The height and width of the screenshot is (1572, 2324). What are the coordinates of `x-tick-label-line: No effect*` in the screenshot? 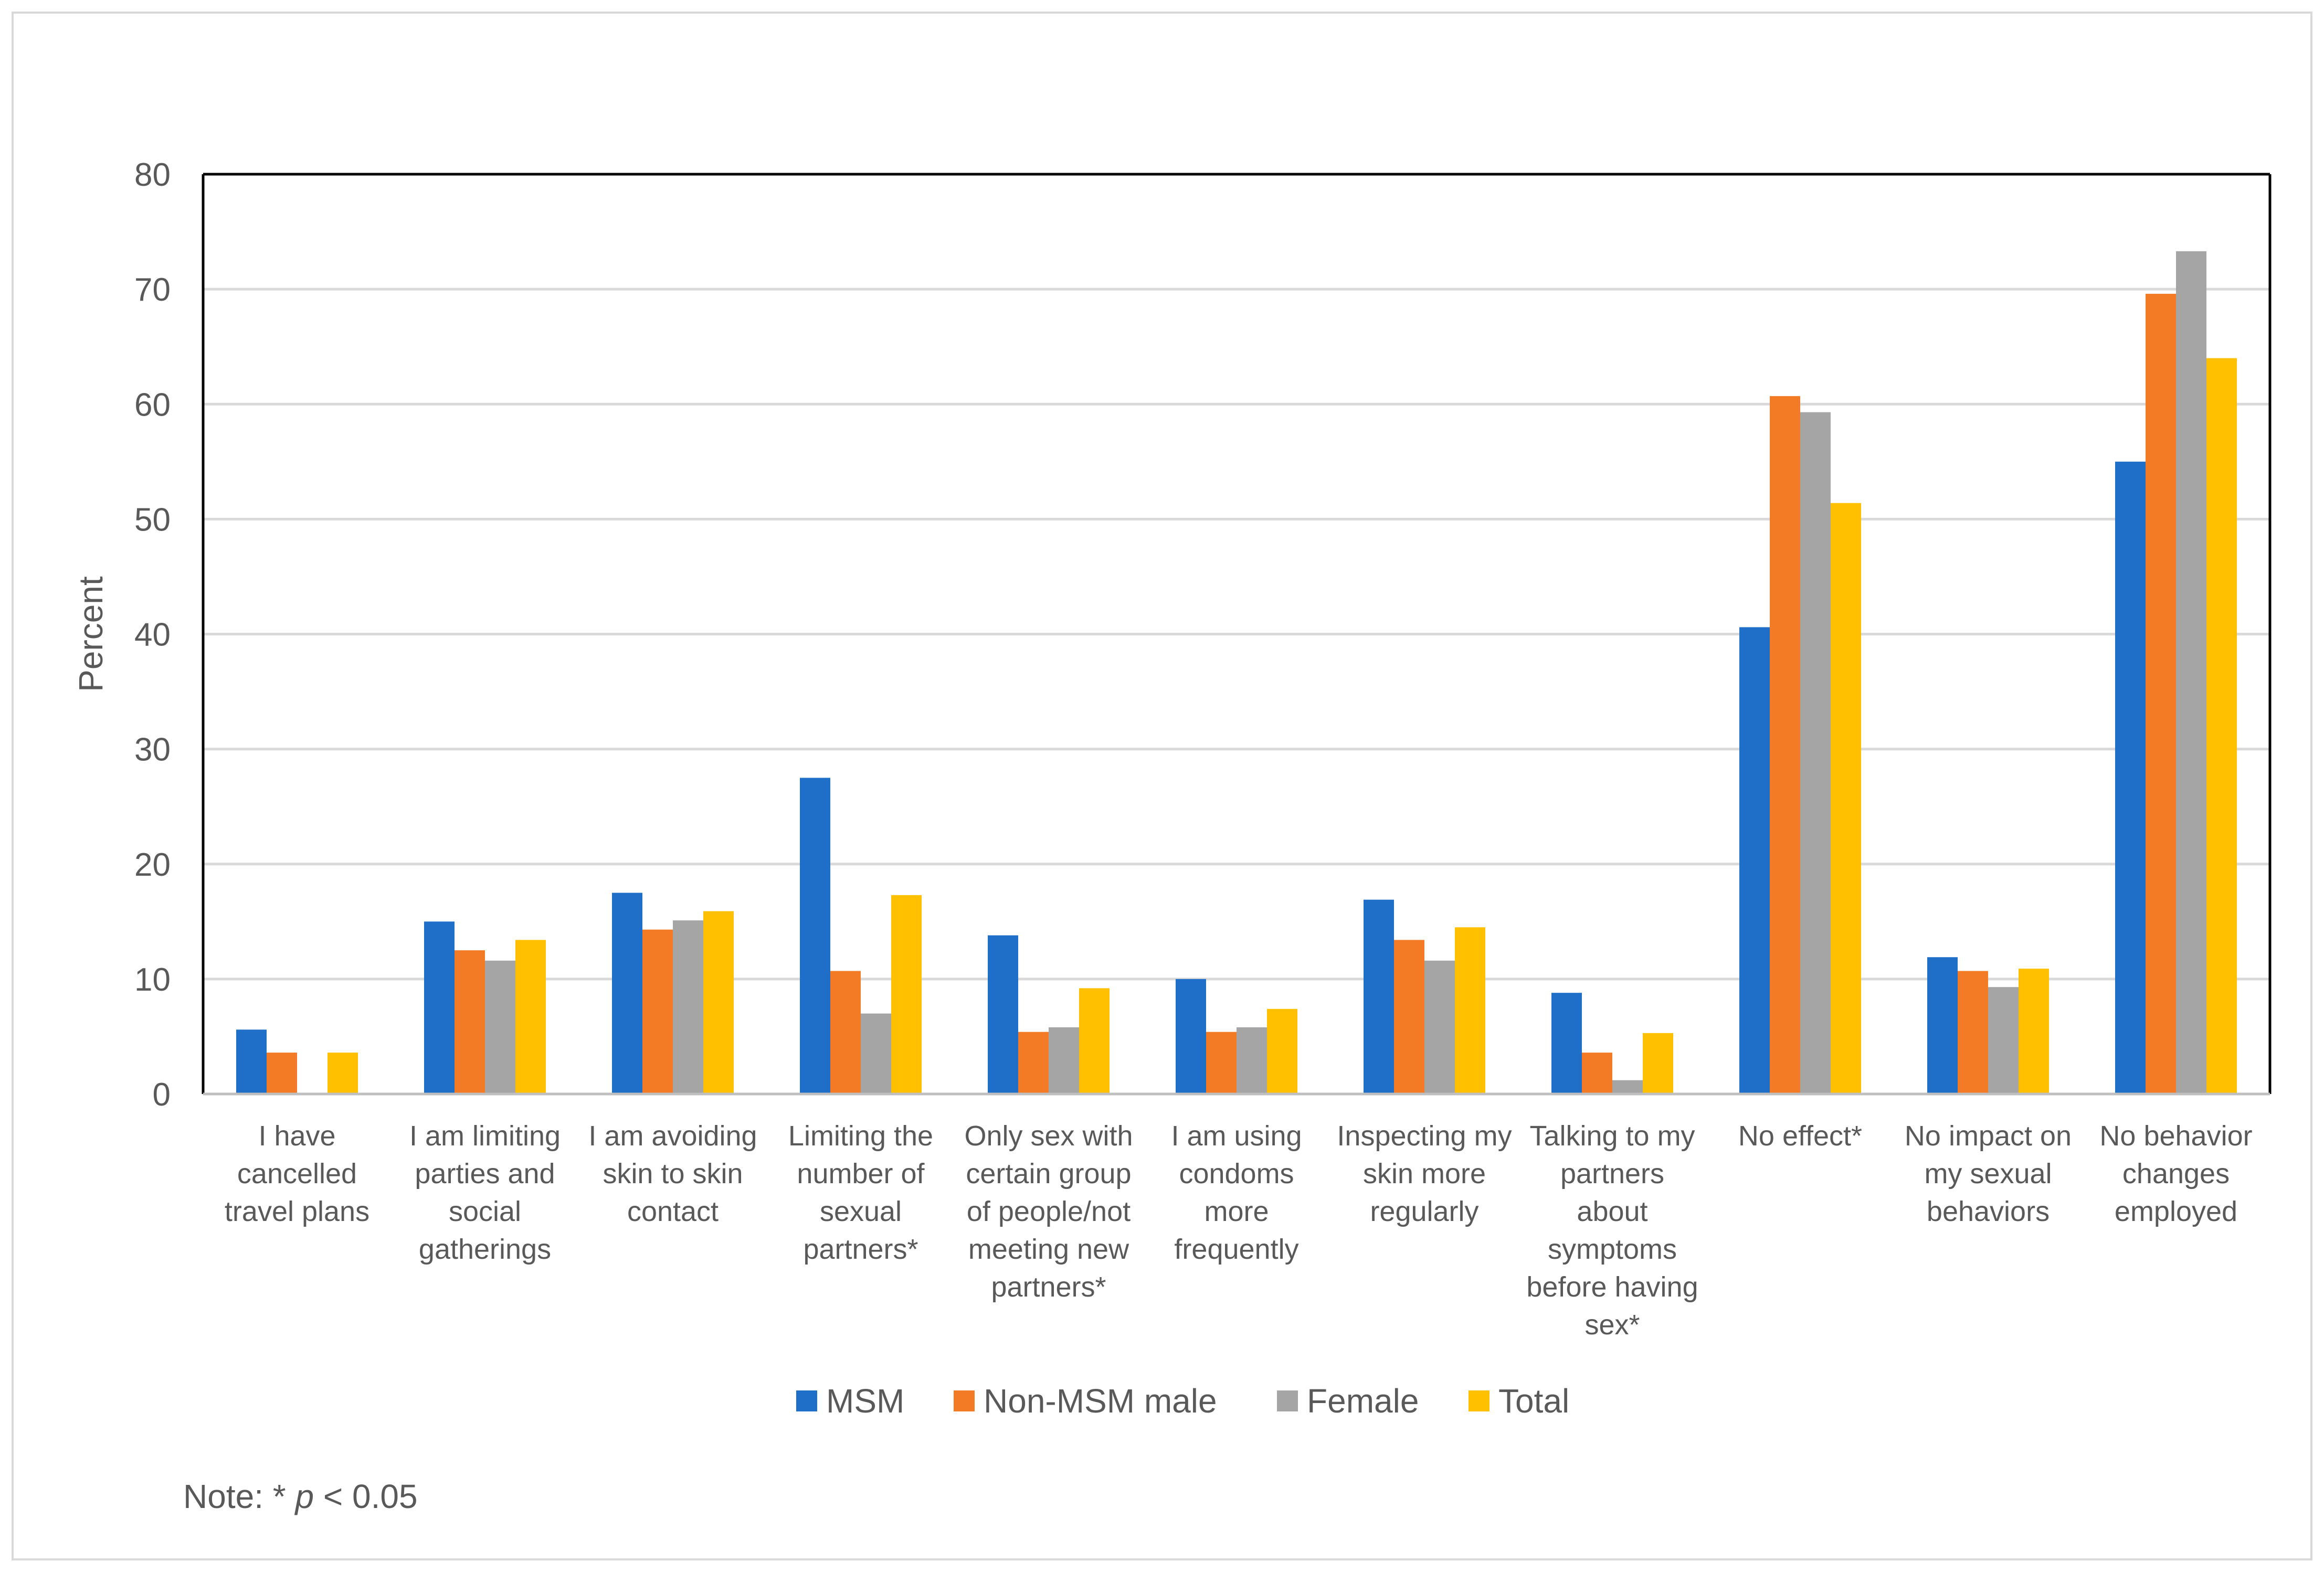 It's located at (1800, 1136).